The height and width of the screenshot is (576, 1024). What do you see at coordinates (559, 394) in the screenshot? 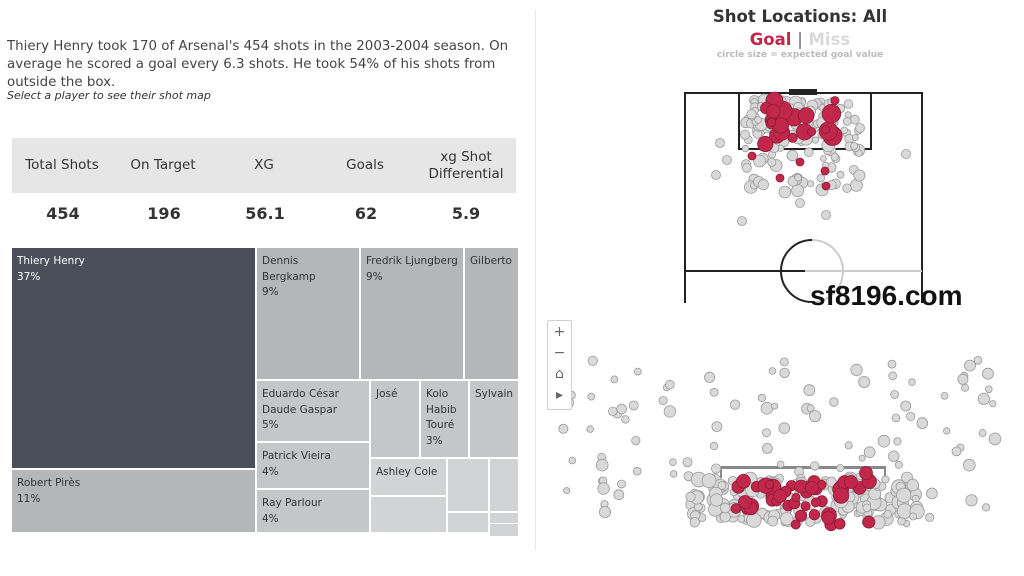
I see `zoom-play-icon: ▸` at bounding box center [559, 394].